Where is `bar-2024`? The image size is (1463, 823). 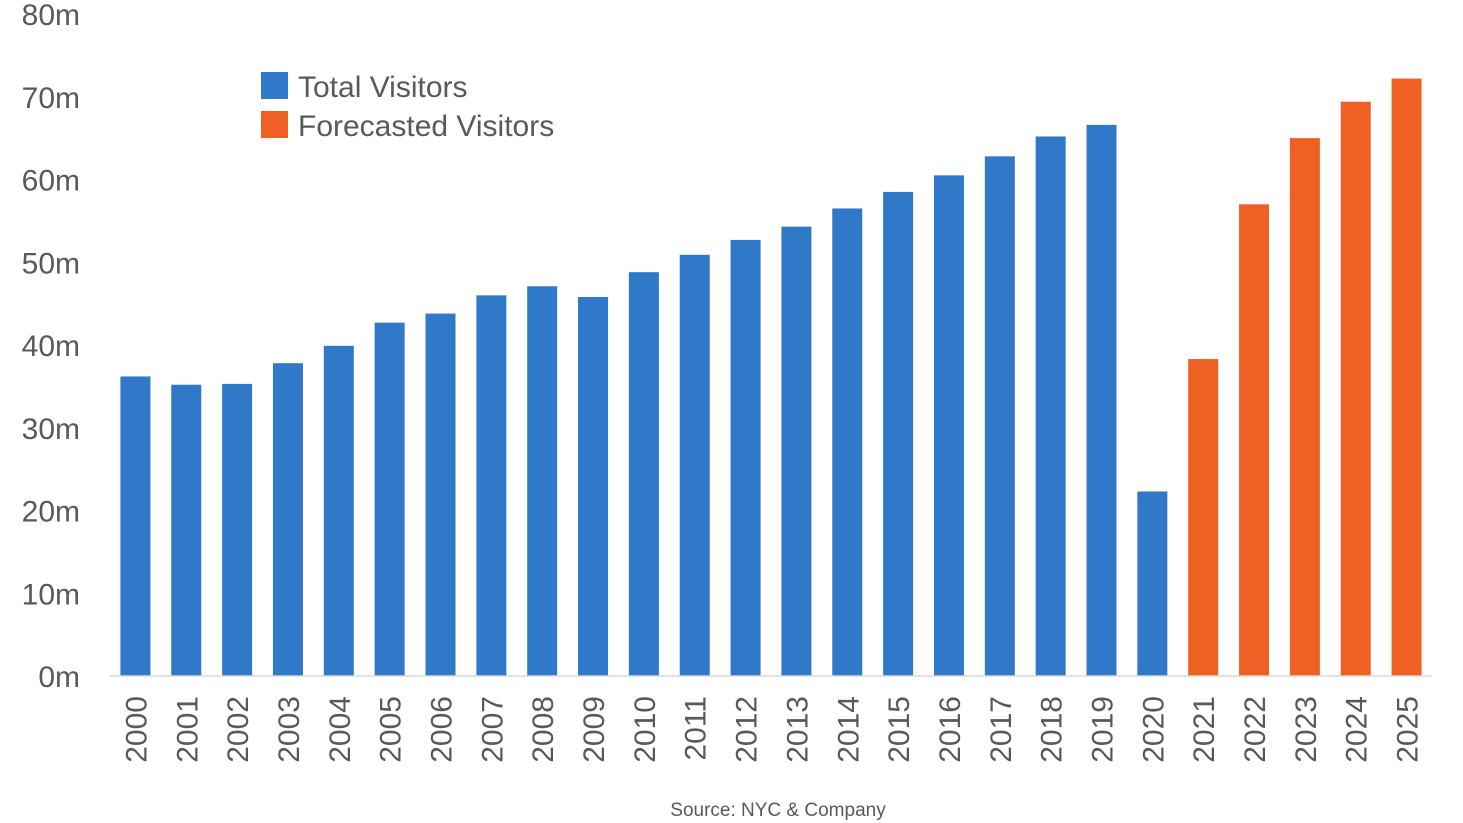
bar-2024 is located at coordinates (1355, 388).